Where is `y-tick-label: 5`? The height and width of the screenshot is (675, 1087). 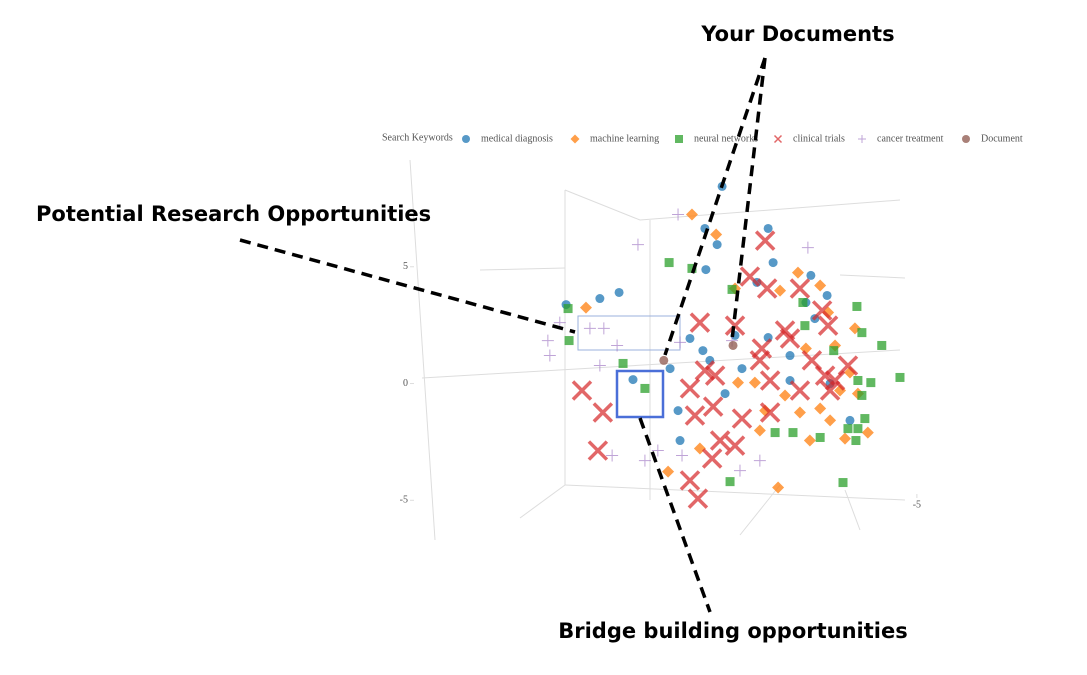 y-tick-label: 5 is located at coordinates (405, 266).